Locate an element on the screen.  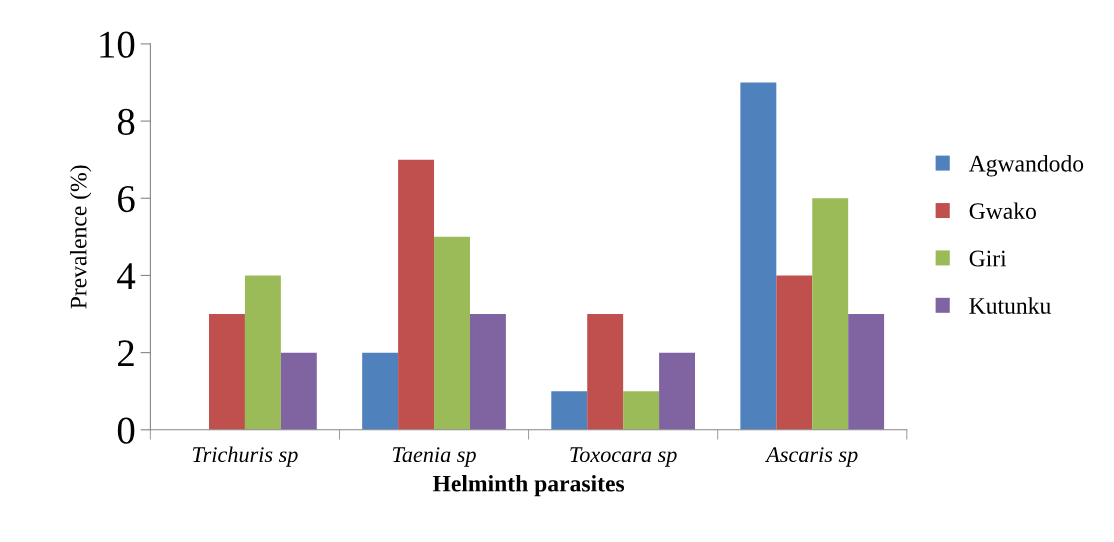
y-axis-title: Prevalence (%) is located at coordinates (80, 237).